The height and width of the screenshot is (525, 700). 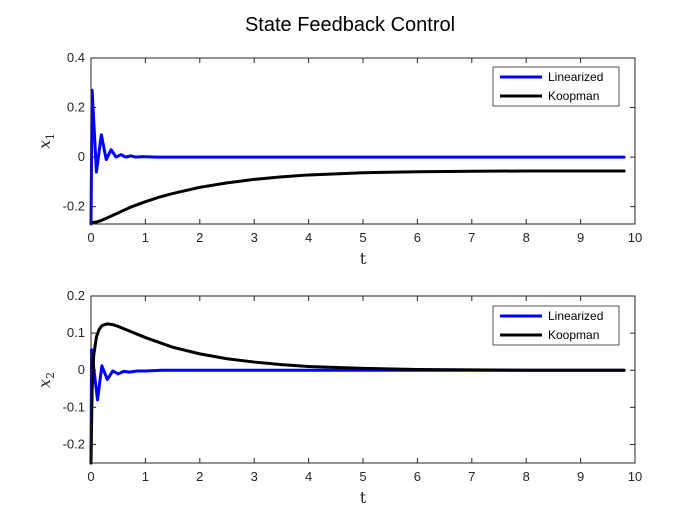 What do you see at coordinates (74, 406) in the screenshot?
I see `y-tick-label: -0.1` at bounding box center [74, 406].